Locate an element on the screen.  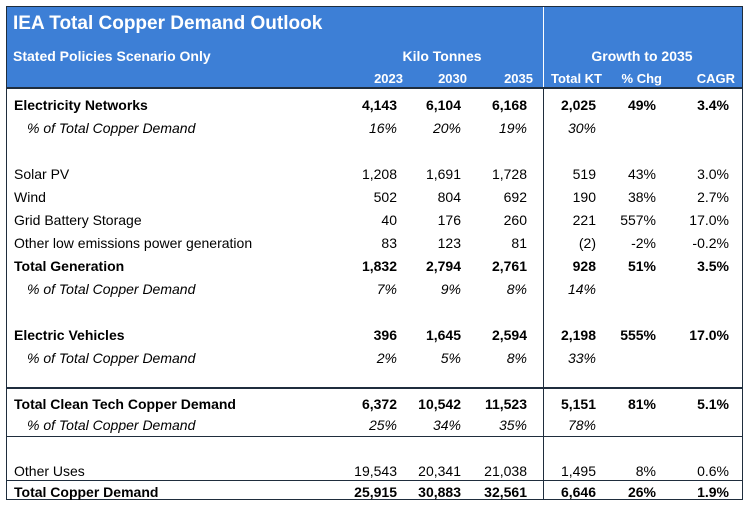
cell-pct-chg: -2% is located at coordinates (643, 243).